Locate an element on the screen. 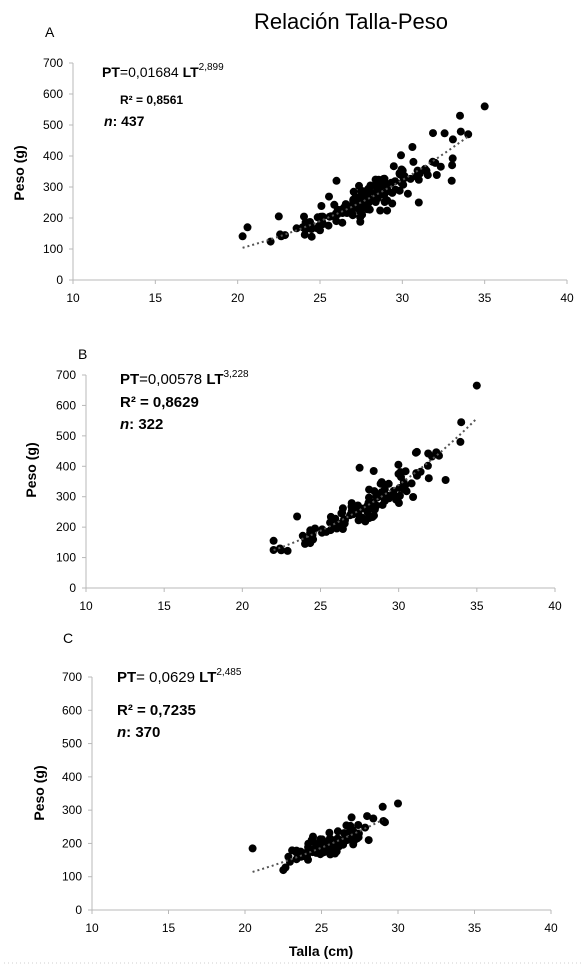 This screenshot has height=965, width=588. n-label: n: 437 is located at coordinates (124, 121).